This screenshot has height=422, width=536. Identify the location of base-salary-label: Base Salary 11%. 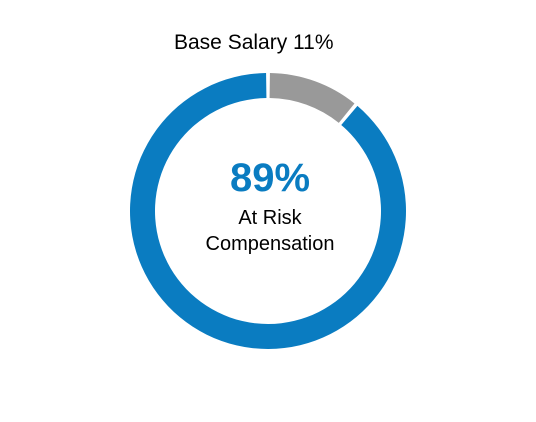
(254, 42).